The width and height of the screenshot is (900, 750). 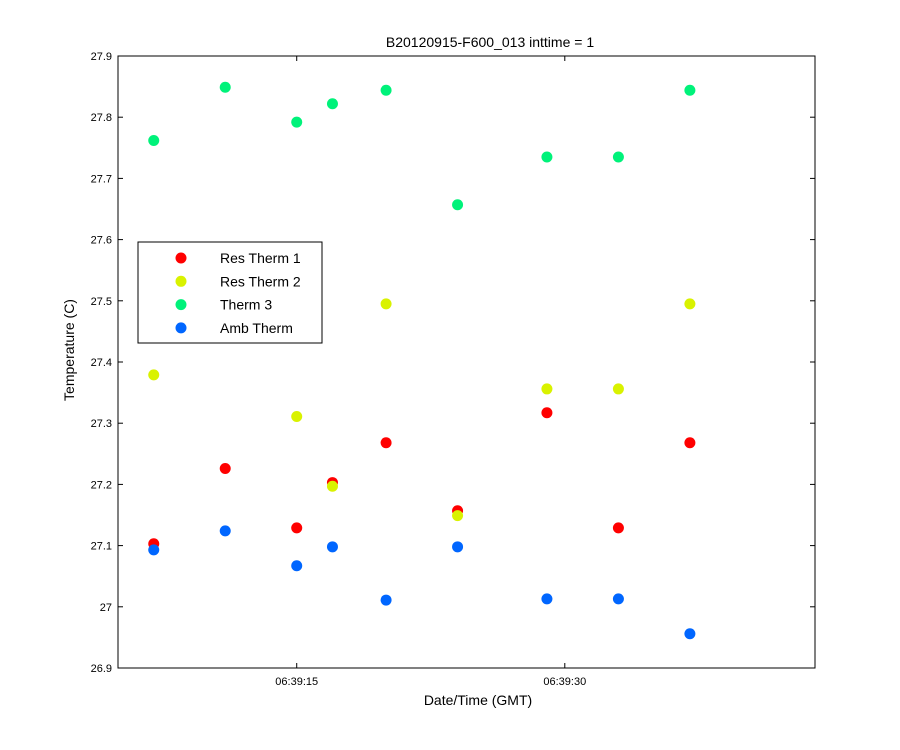 I want to click on series-amb-therm, so click(x=422, y=582).